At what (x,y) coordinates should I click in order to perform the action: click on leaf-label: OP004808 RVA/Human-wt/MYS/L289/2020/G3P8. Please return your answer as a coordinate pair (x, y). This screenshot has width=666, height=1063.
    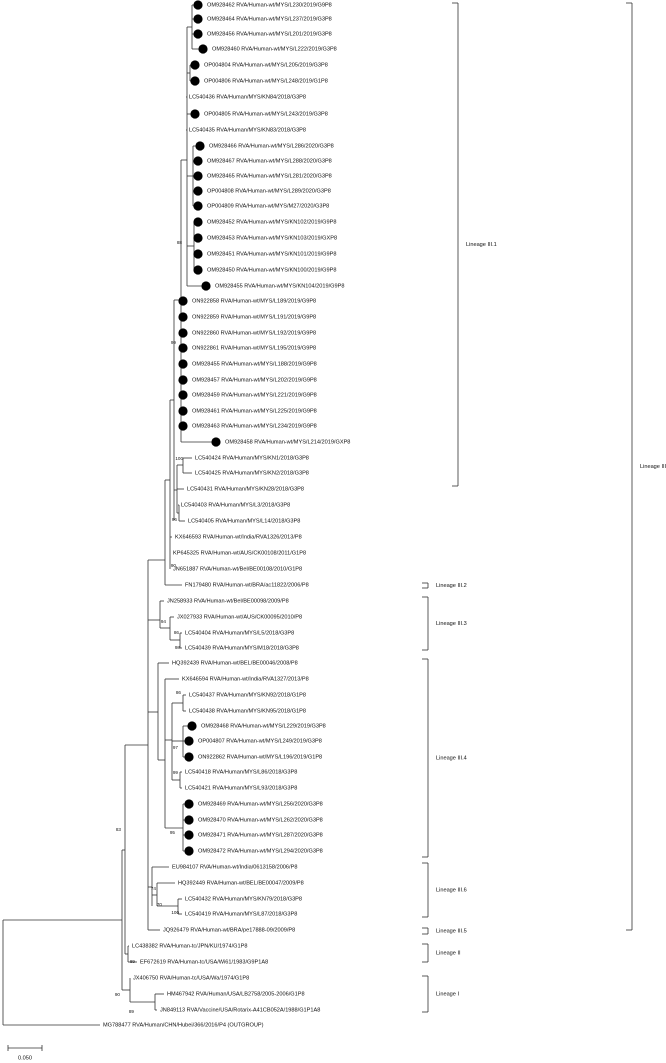
    Looking at the image, I should click on (269, 191).